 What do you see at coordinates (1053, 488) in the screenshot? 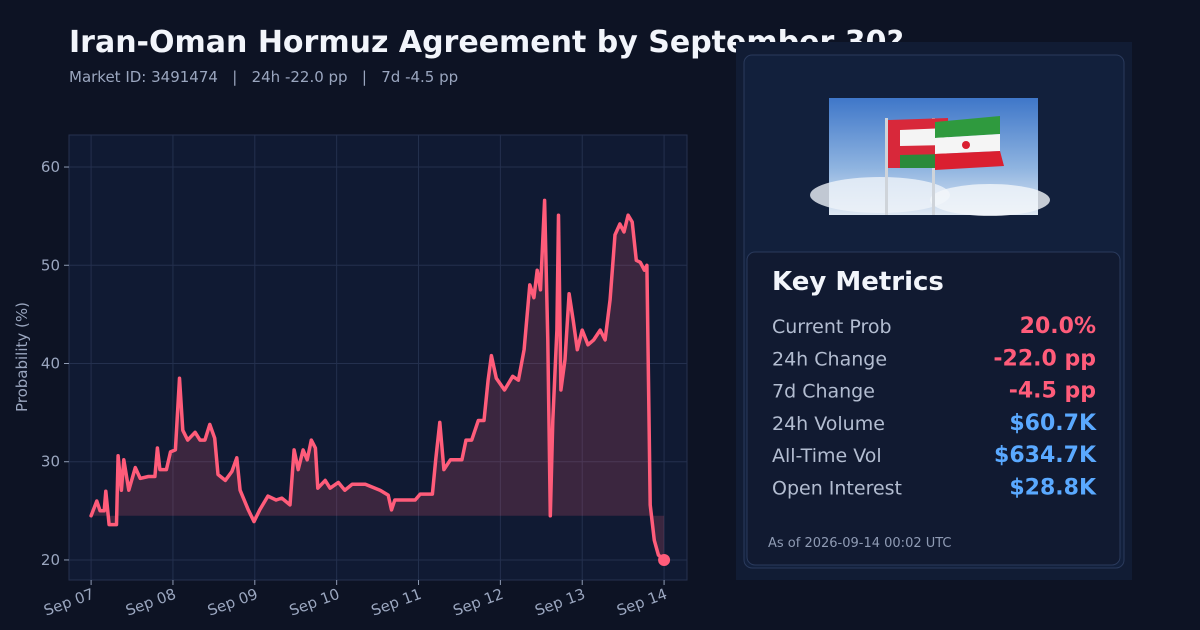
I see `metric-value: $28.8K` at bounding box center [1053, 488].